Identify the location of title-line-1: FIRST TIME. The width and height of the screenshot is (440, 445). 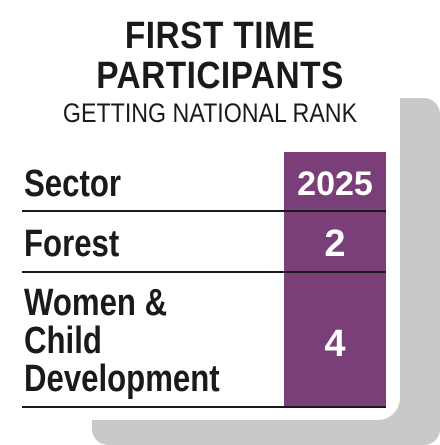
(220, 36).